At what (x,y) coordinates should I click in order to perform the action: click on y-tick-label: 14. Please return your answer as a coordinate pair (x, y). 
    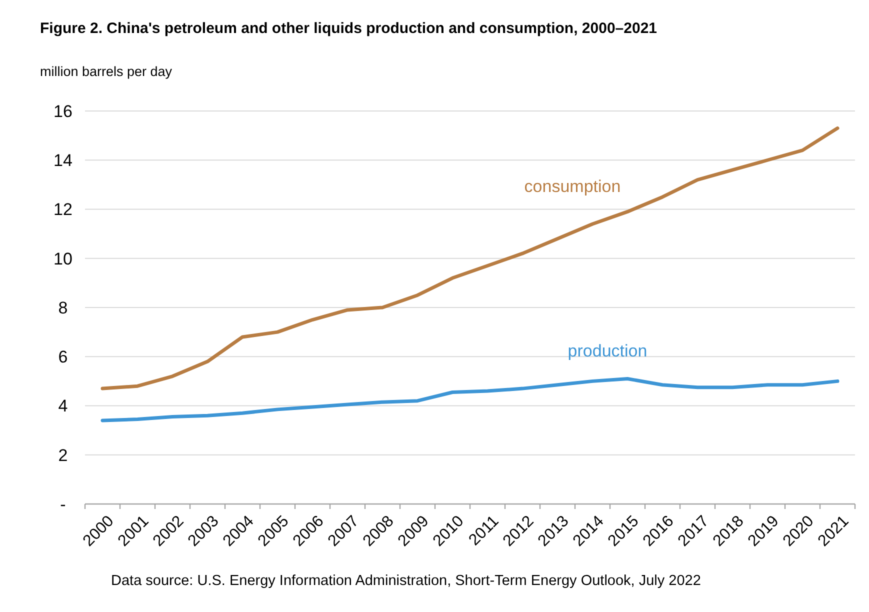
    Looking at the image, I should click on (63, 160).